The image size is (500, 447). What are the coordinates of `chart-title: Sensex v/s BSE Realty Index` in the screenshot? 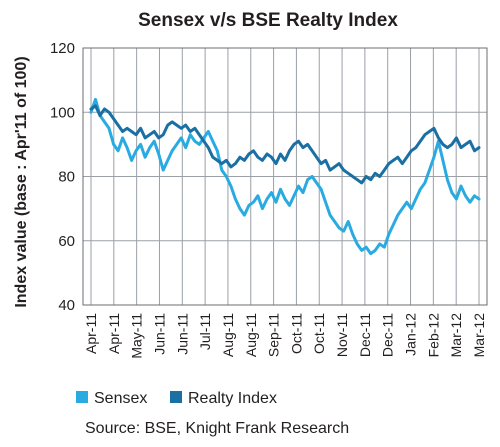 It's located at (268, 20).